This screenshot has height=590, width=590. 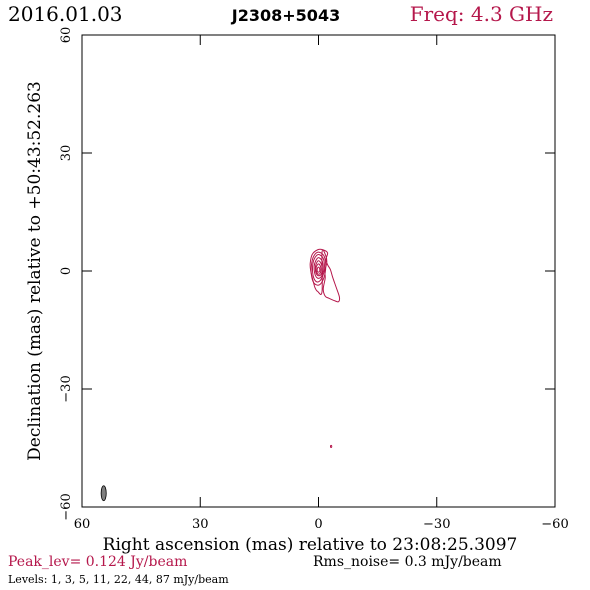 I want to click on contour-levels-label: Levels: 1, 3, 5, 11, 22, 44, 87 mJy/beam, so click(x=118, y=579).